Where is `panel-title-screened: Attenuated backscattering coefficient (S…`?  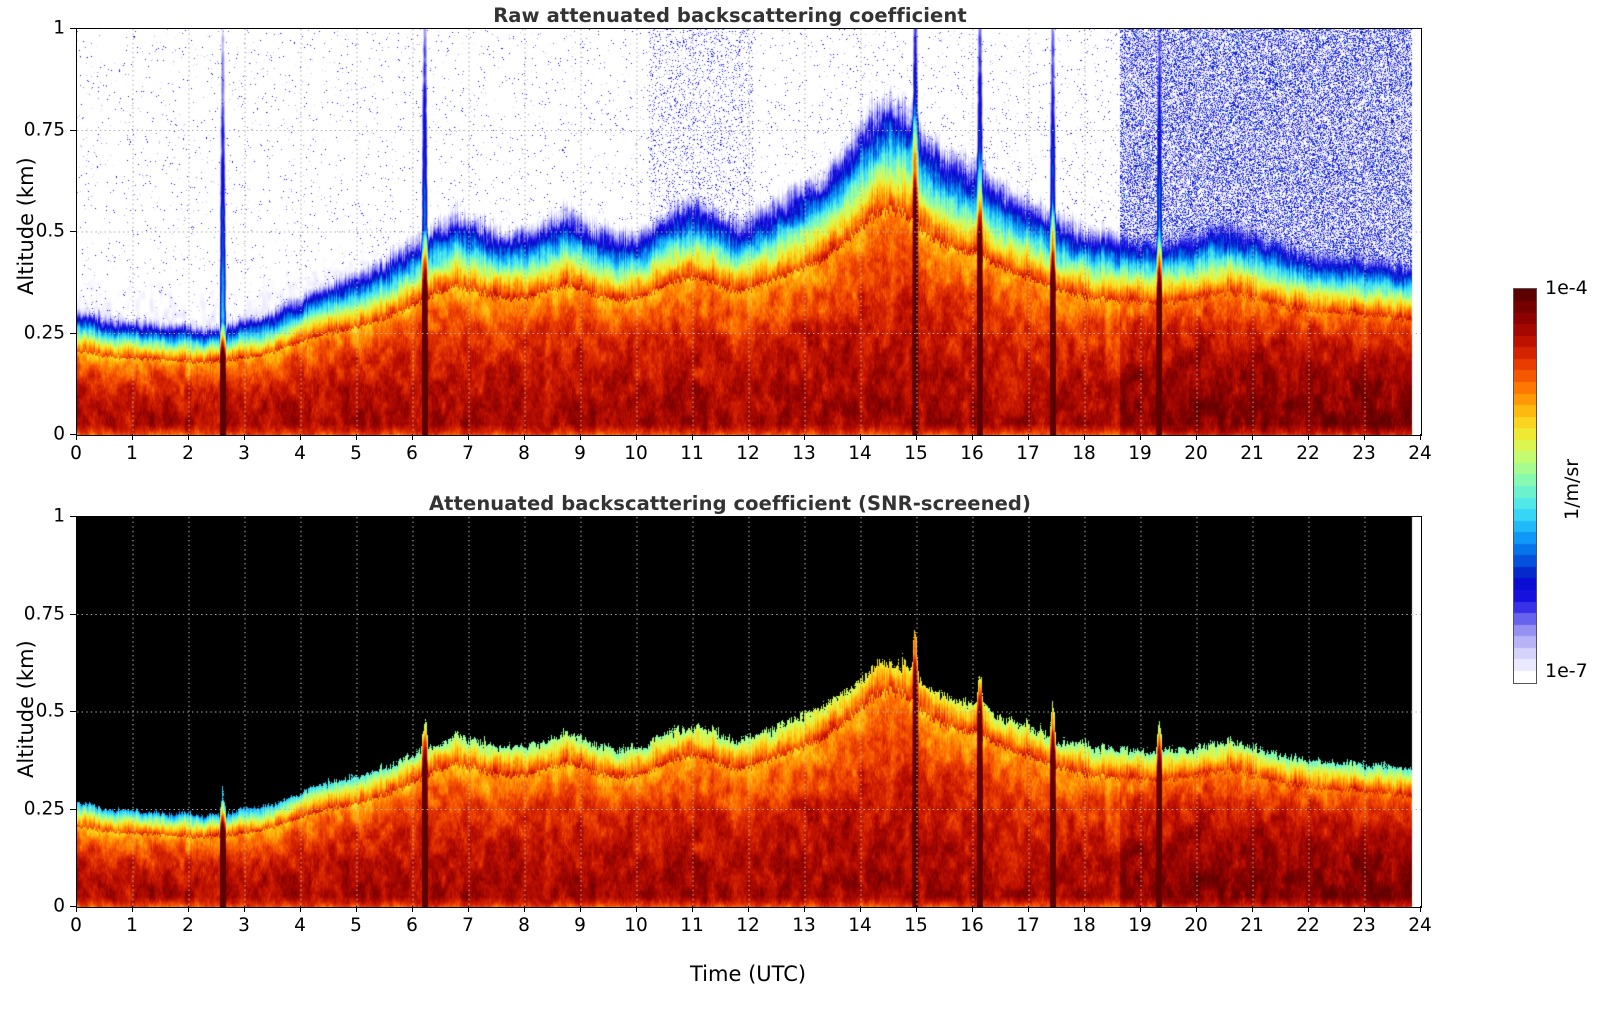
panel-title-screened: Attenuated backscattering coefficient (S… is located at coordinates (730, 503).